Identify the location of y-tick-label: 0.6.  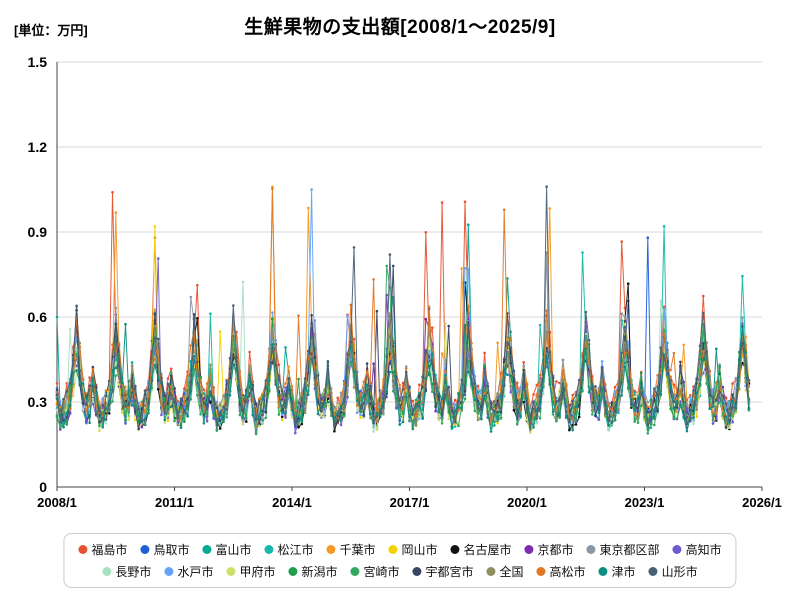
(38, 317).